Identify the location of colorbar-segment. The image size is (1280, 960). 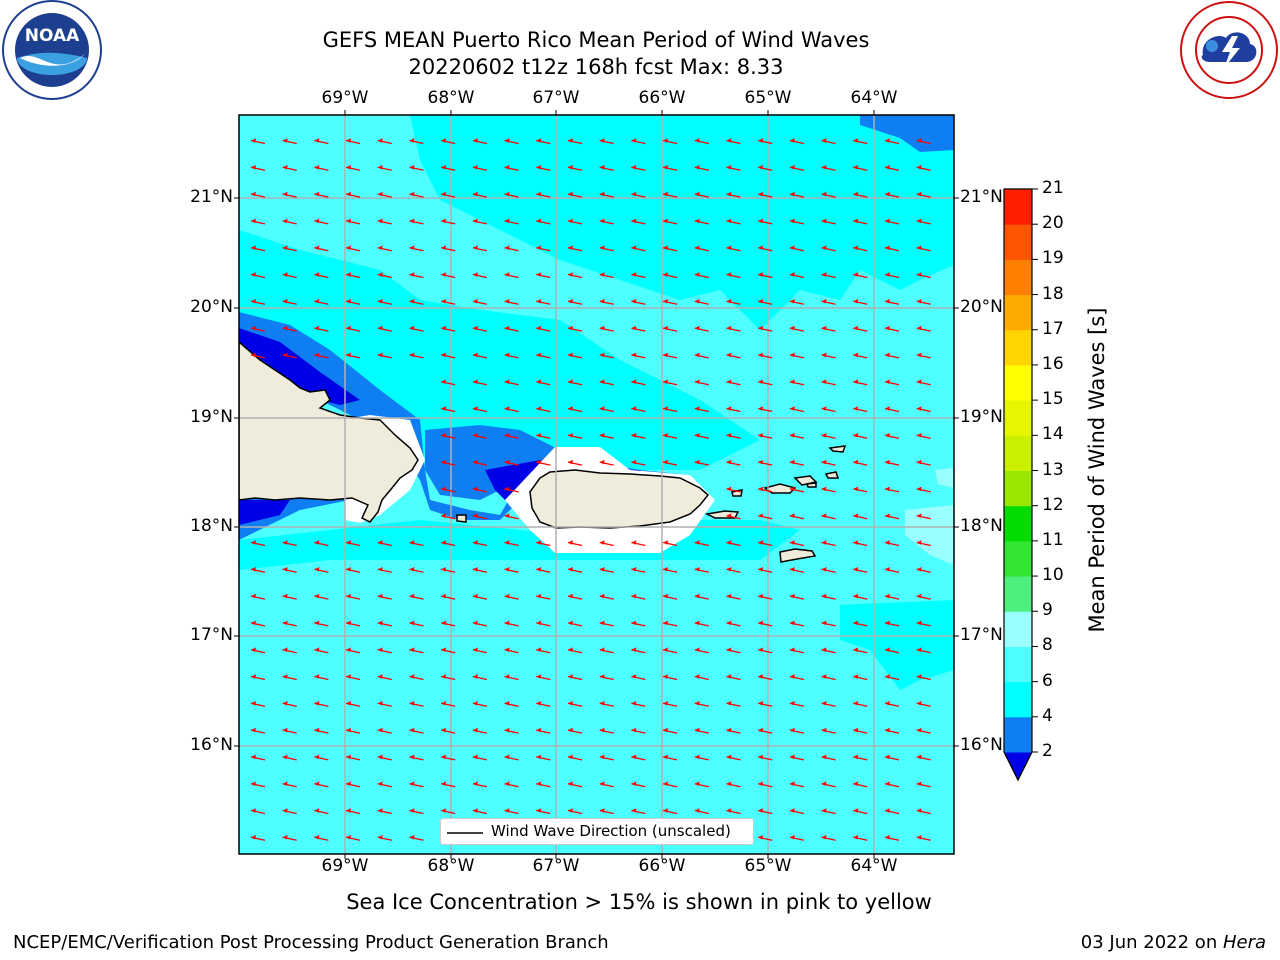
(1018, 242).